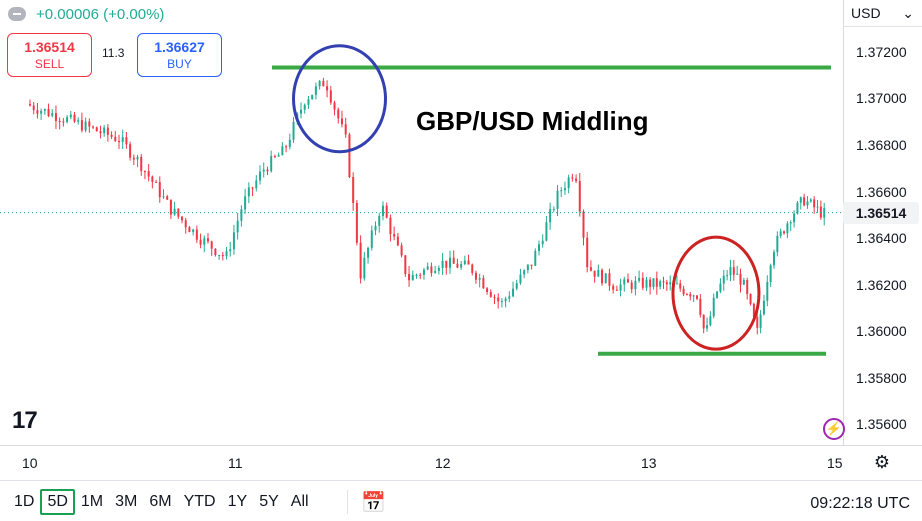 Image resolution: width=922 pixels, height=521 pixels. Describe the element at coordinates (30, 463) in the screenshot. I see `time-tick-label: 10` at that location.